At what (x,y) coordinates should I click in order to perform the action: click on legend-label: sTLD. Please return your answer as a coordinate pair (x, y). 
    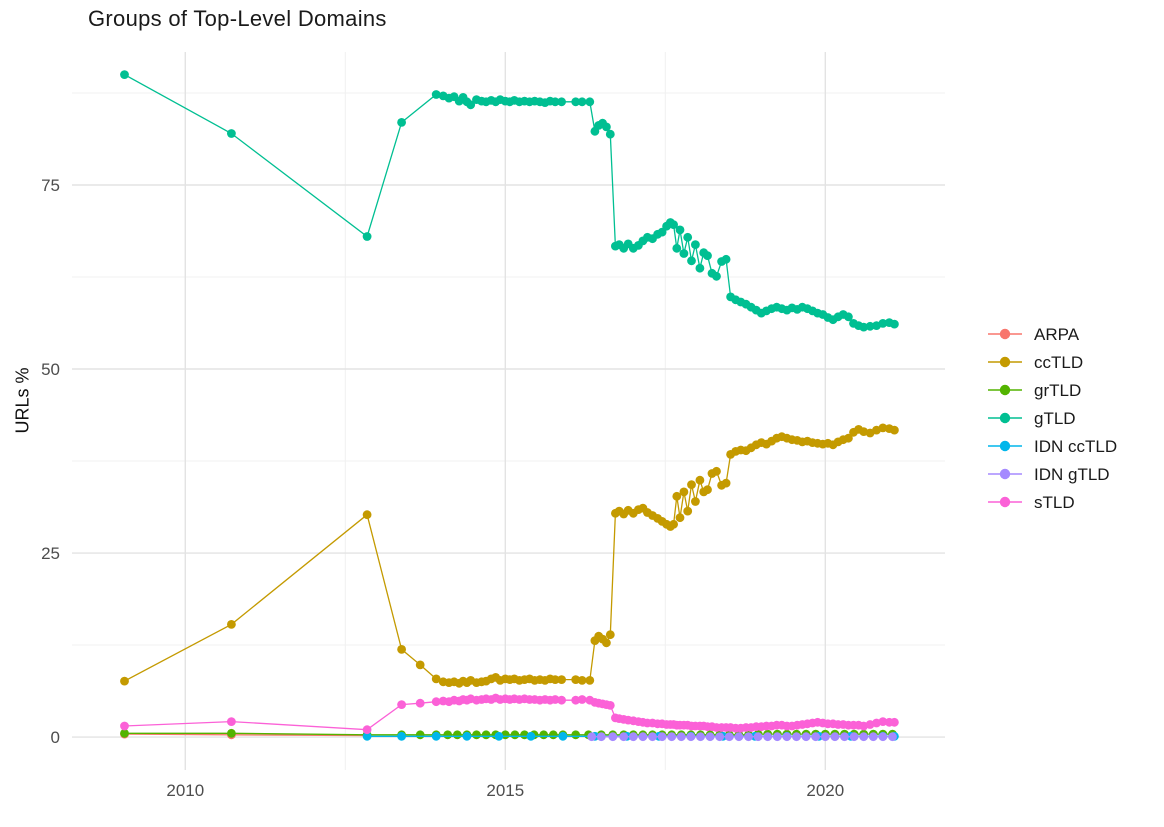
    Looking at the image, I should click on (1054, 502).